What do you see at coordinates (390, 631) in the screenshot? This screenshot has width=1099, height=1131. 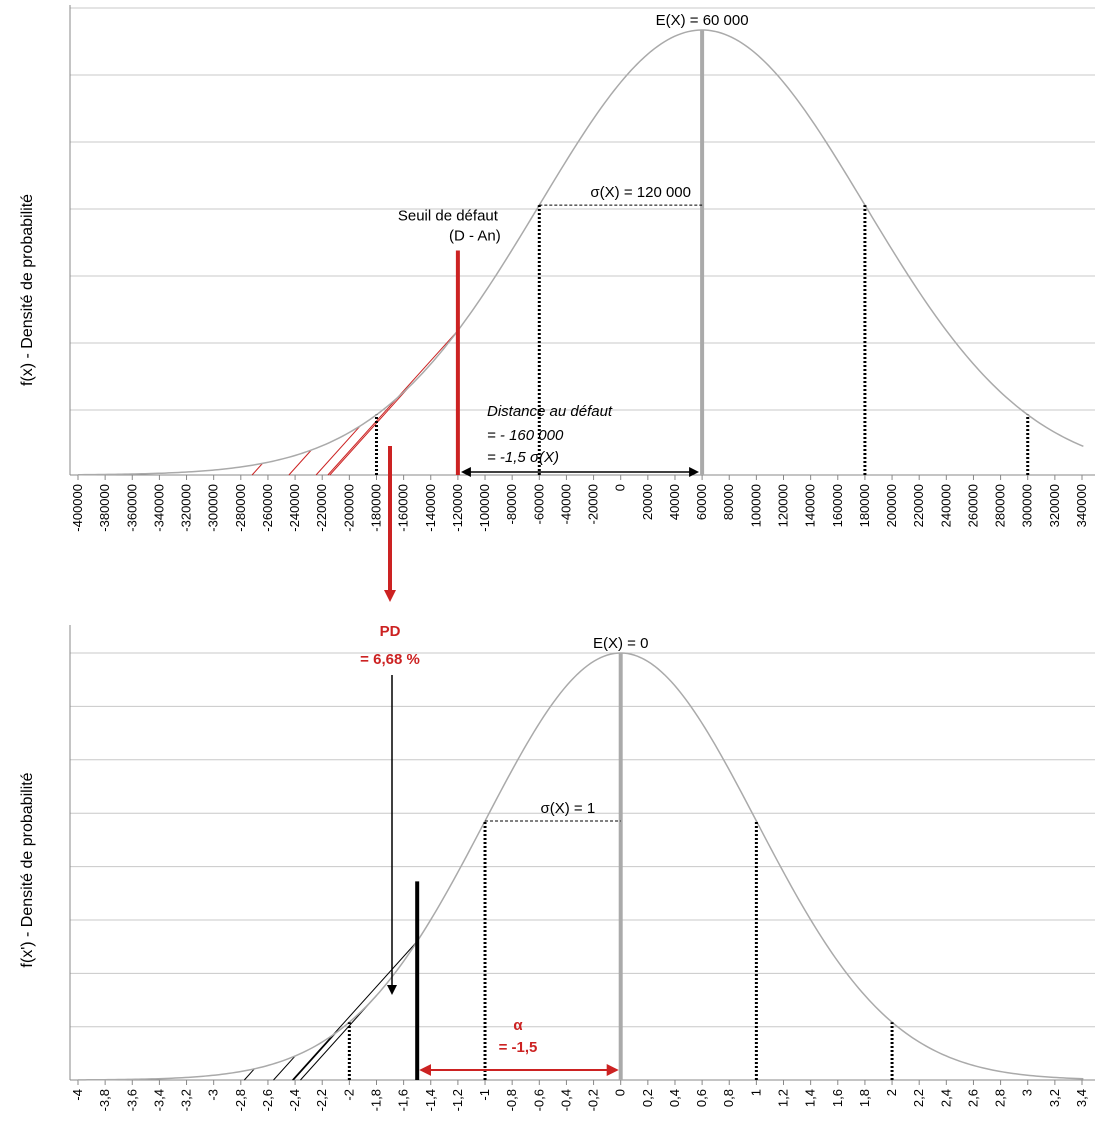 I see `pd-label-line1: PD` at bounding box center [390, 631].